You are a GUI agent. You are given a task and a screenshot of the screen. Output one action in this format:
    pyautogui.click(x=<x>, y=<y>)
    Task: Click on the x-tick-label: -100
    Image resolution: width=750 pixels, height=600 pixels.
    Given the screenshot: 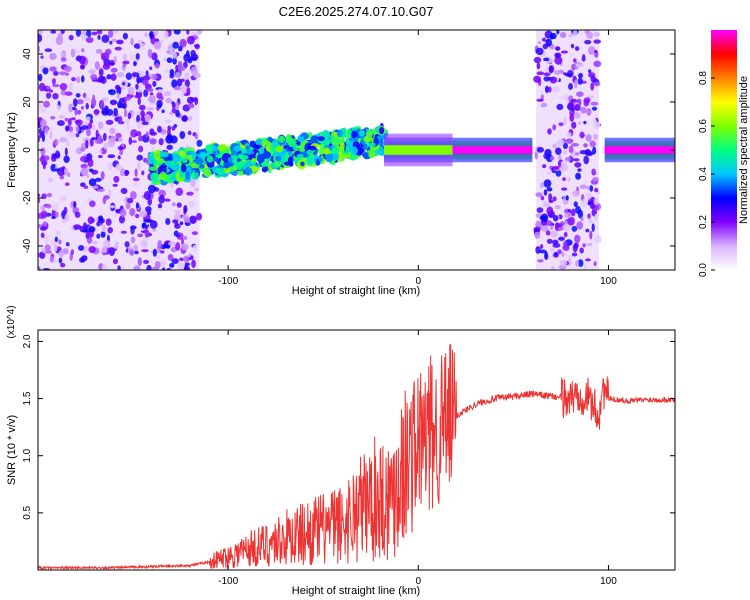 What is the action you would take?
    pyautogui.click(x=228, y=281)
    